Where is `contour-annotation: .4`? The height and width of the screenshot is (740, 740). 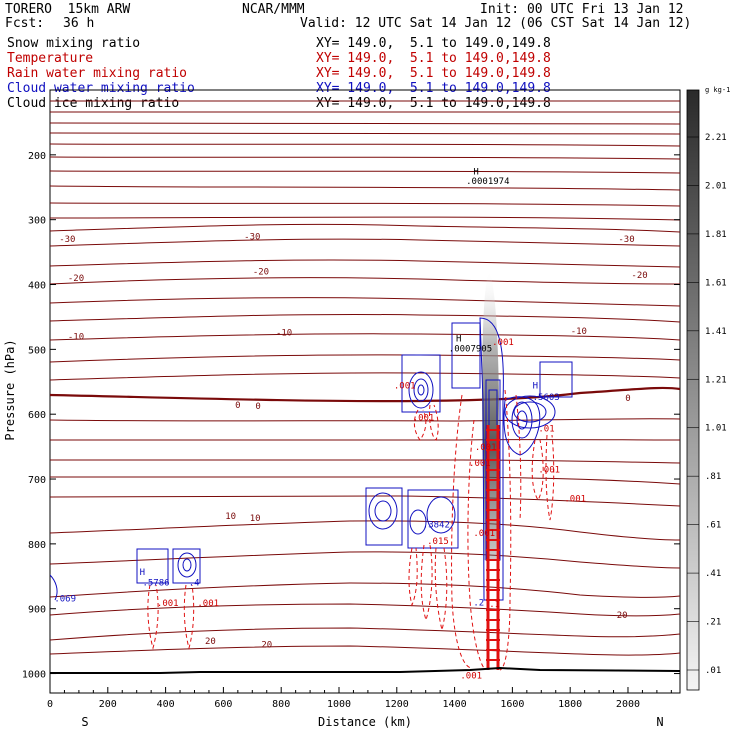
contour-annotation: .4 is located at coordinates (194, 583).